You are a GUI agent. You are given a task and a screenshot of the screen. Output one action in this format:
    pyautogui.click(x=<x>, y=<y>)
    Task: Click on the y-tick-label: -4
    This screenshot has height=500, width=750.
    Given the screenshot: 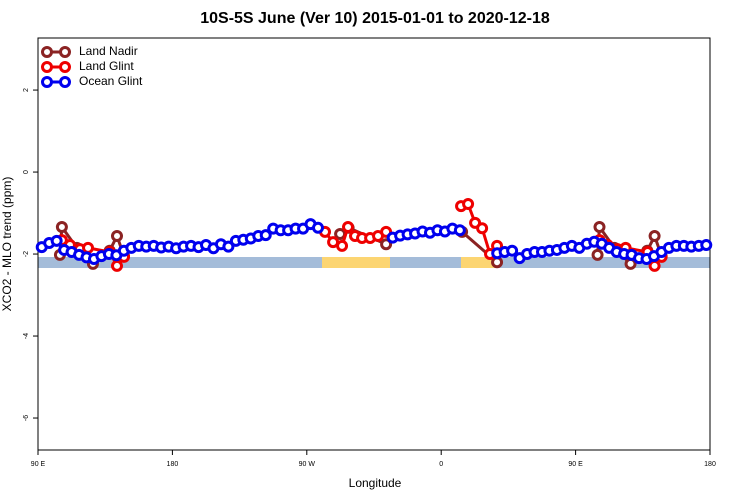 What is the action you would take?
    pyautogui.click(x=26, y=336)
    